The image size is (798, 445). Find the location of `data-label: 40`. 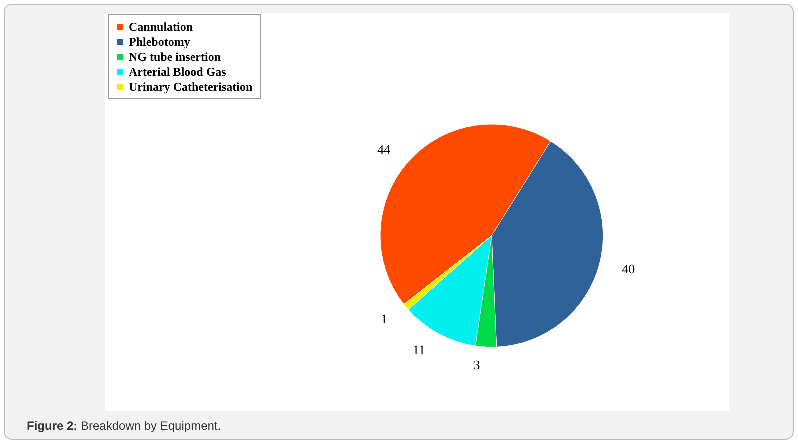

data-label: 40 is located at coordinates (629, 268).